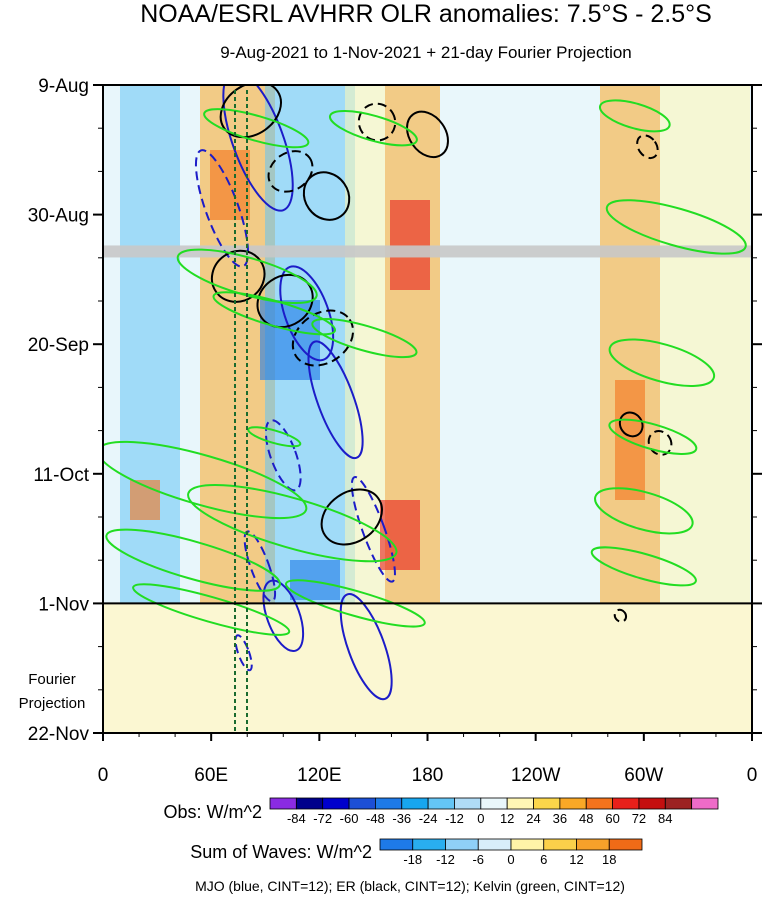  I want to click on colorbar-tick-label: -72, so click(322, 818).